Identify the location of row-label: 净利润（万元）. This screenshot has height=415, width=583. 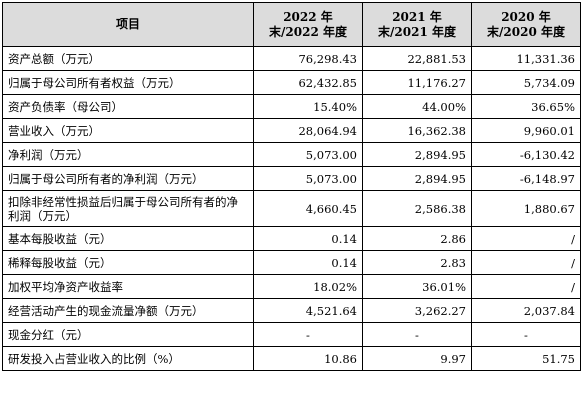
(128, 154).